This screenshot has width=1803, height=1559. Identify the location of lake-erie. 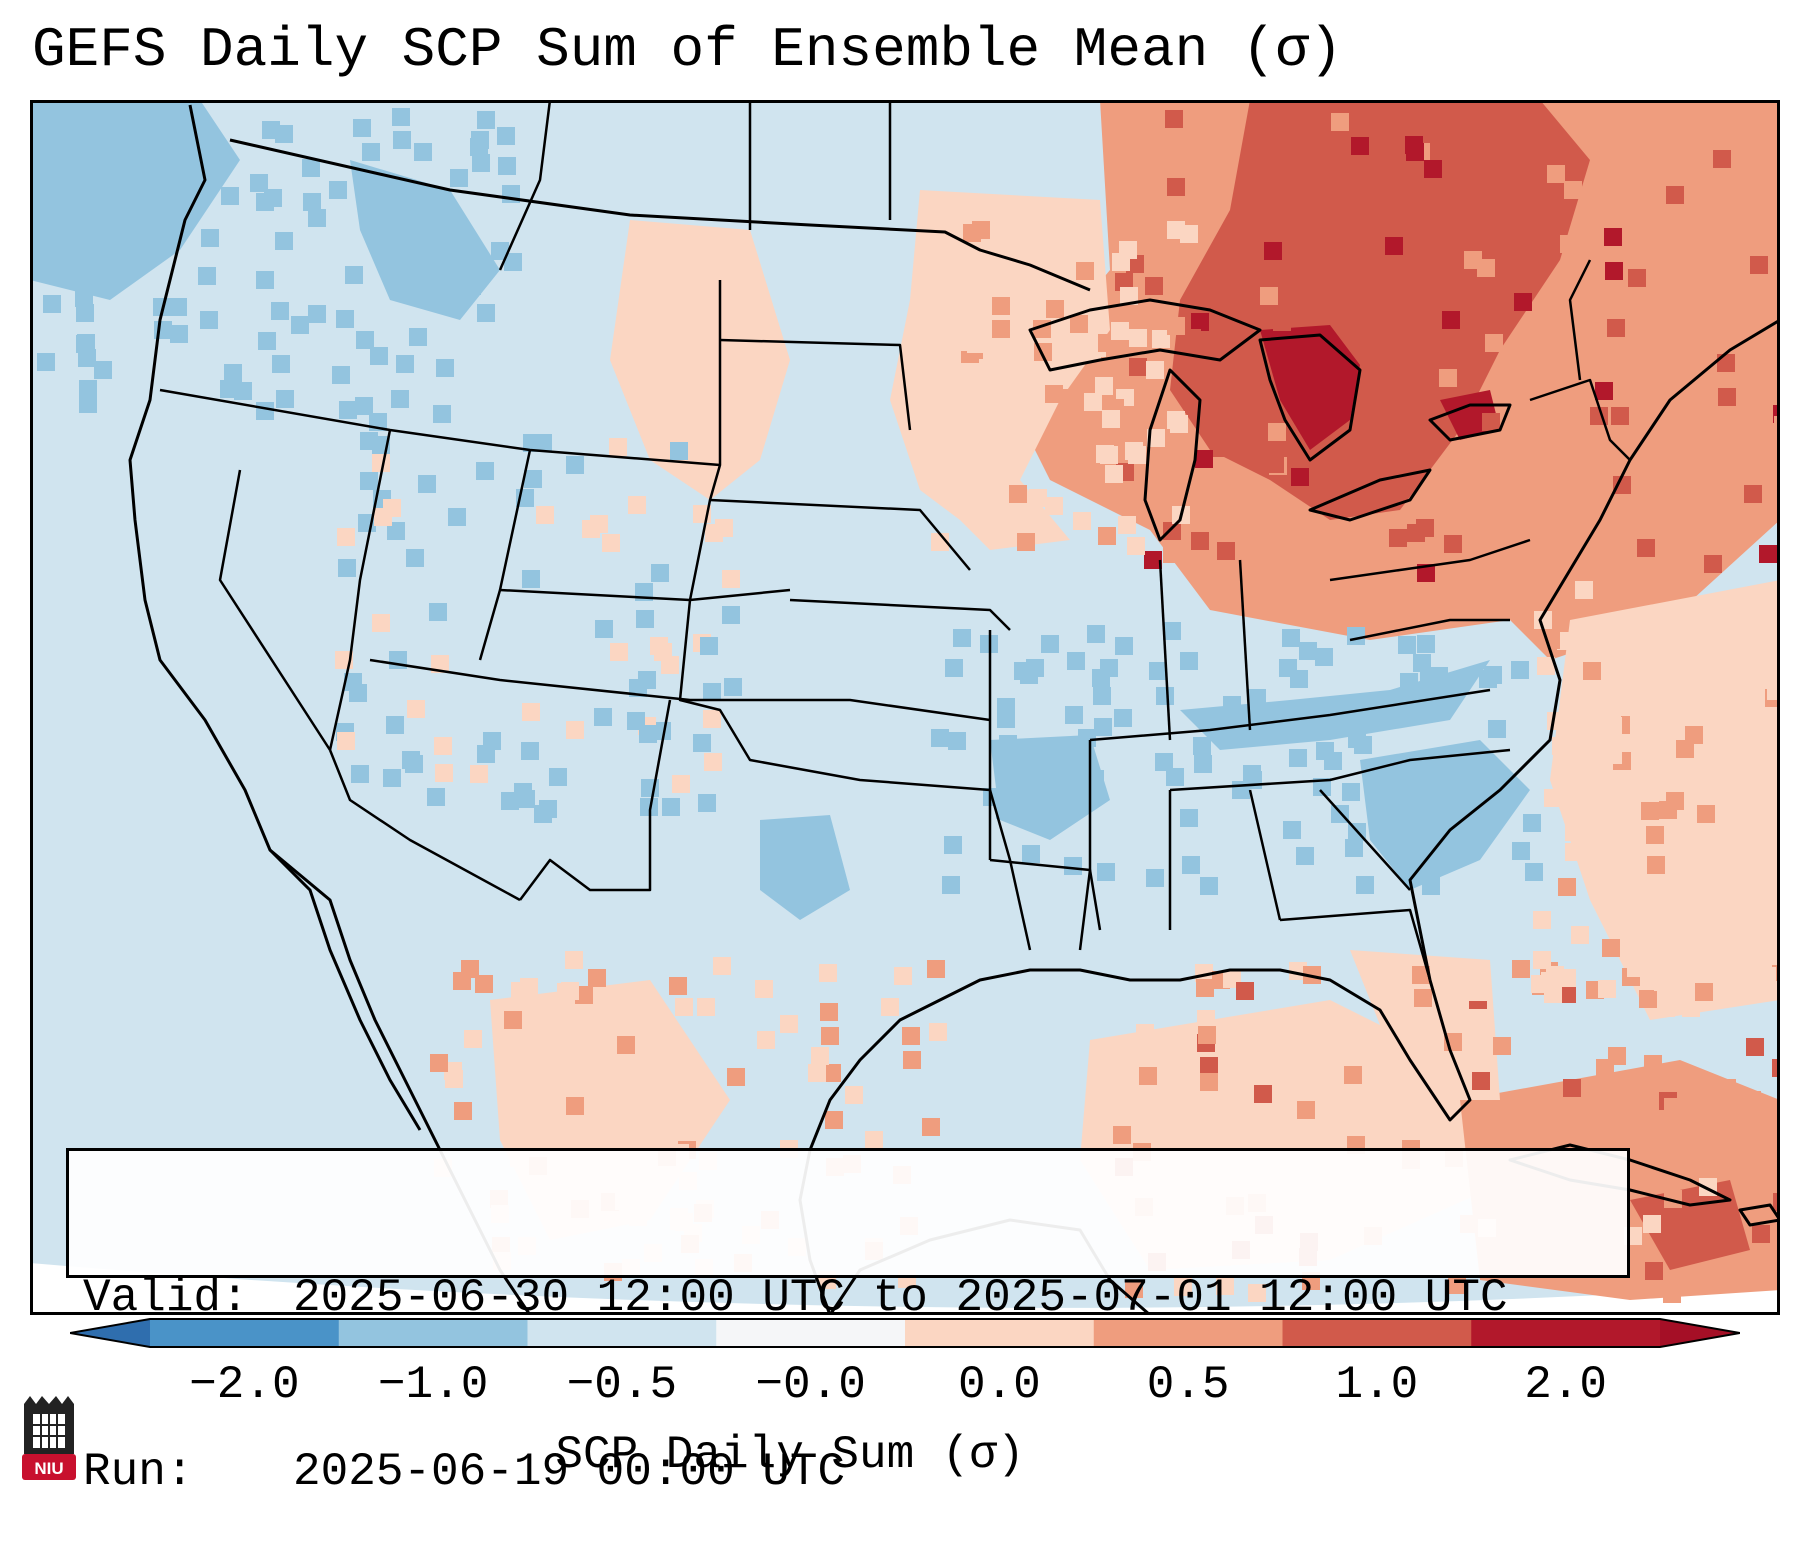
(1370, 495).